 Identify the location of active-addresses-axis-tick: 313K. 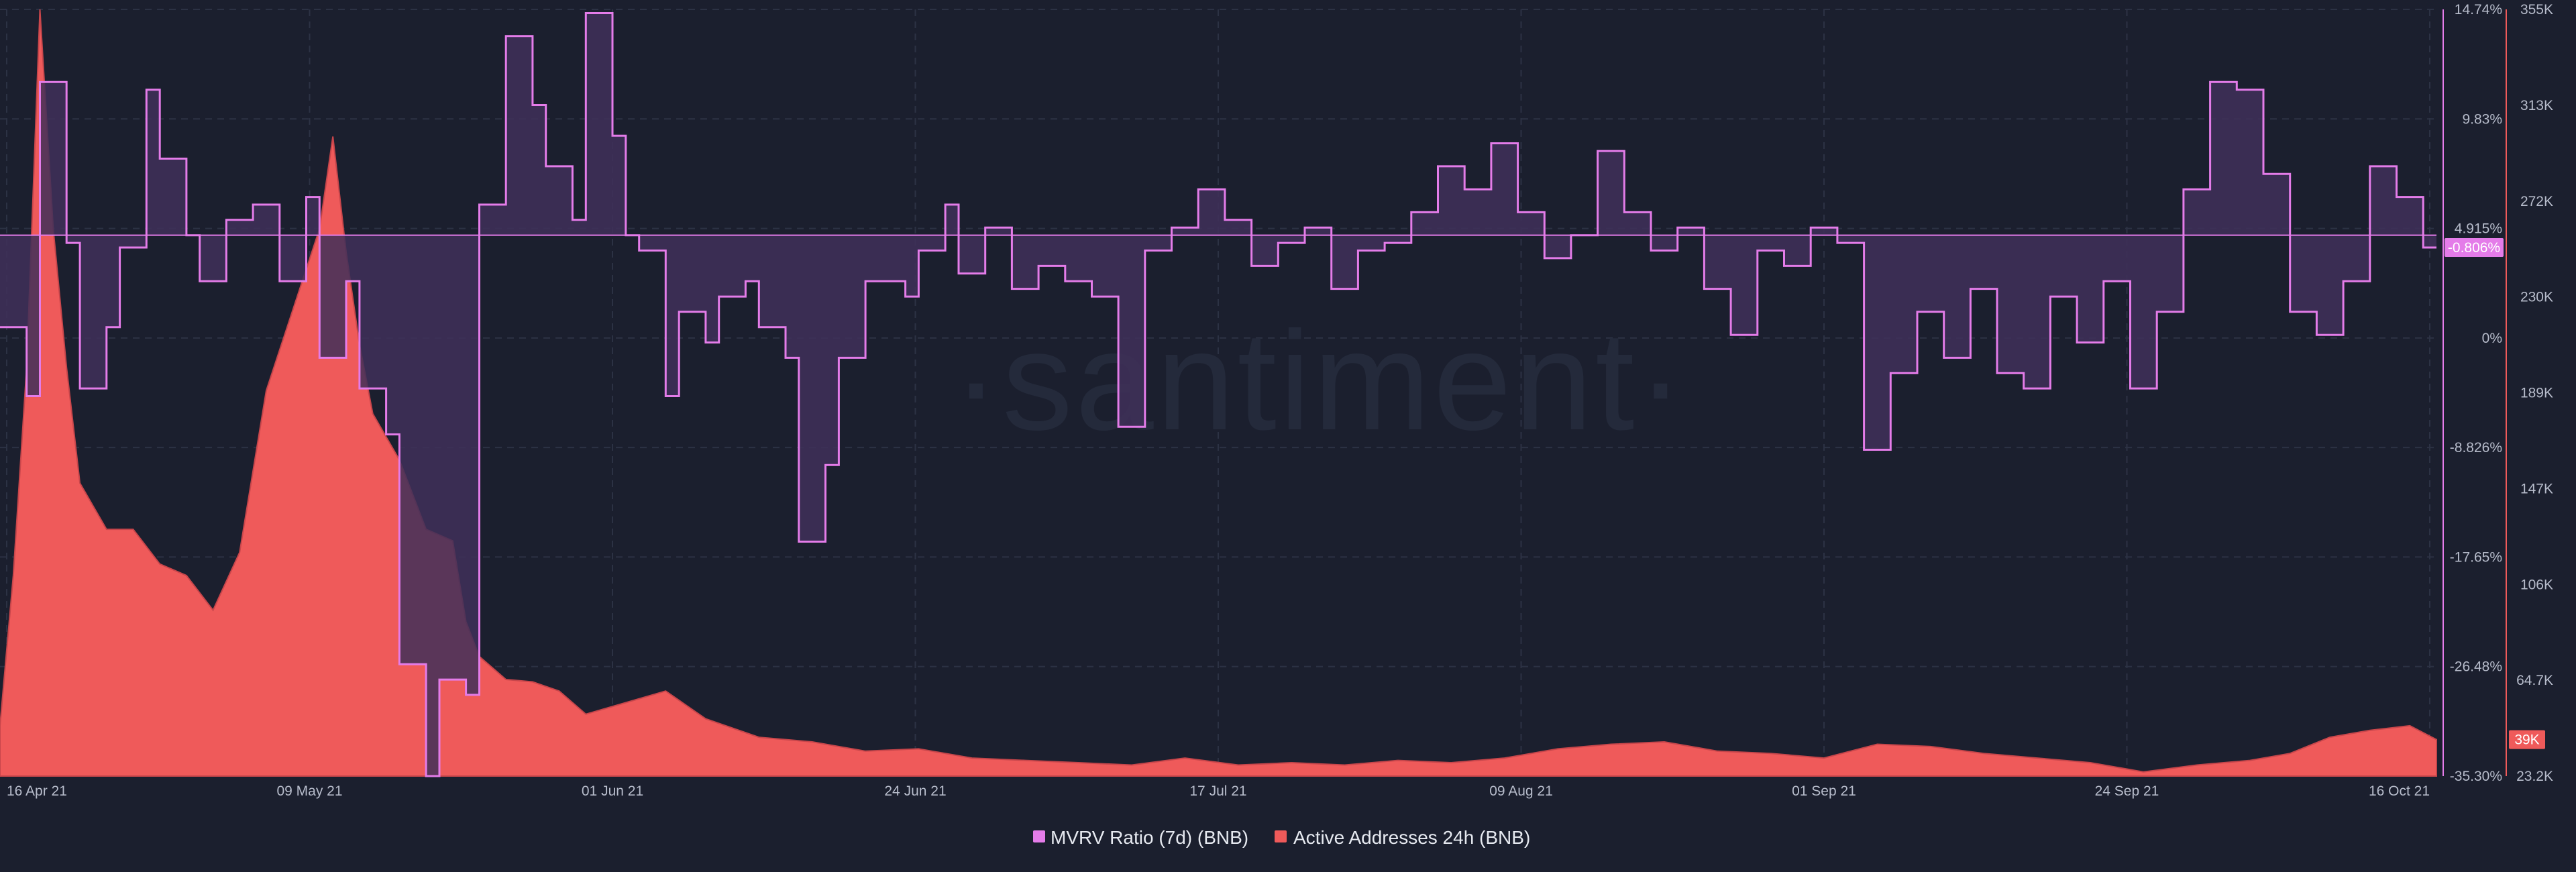
(2536, 106).